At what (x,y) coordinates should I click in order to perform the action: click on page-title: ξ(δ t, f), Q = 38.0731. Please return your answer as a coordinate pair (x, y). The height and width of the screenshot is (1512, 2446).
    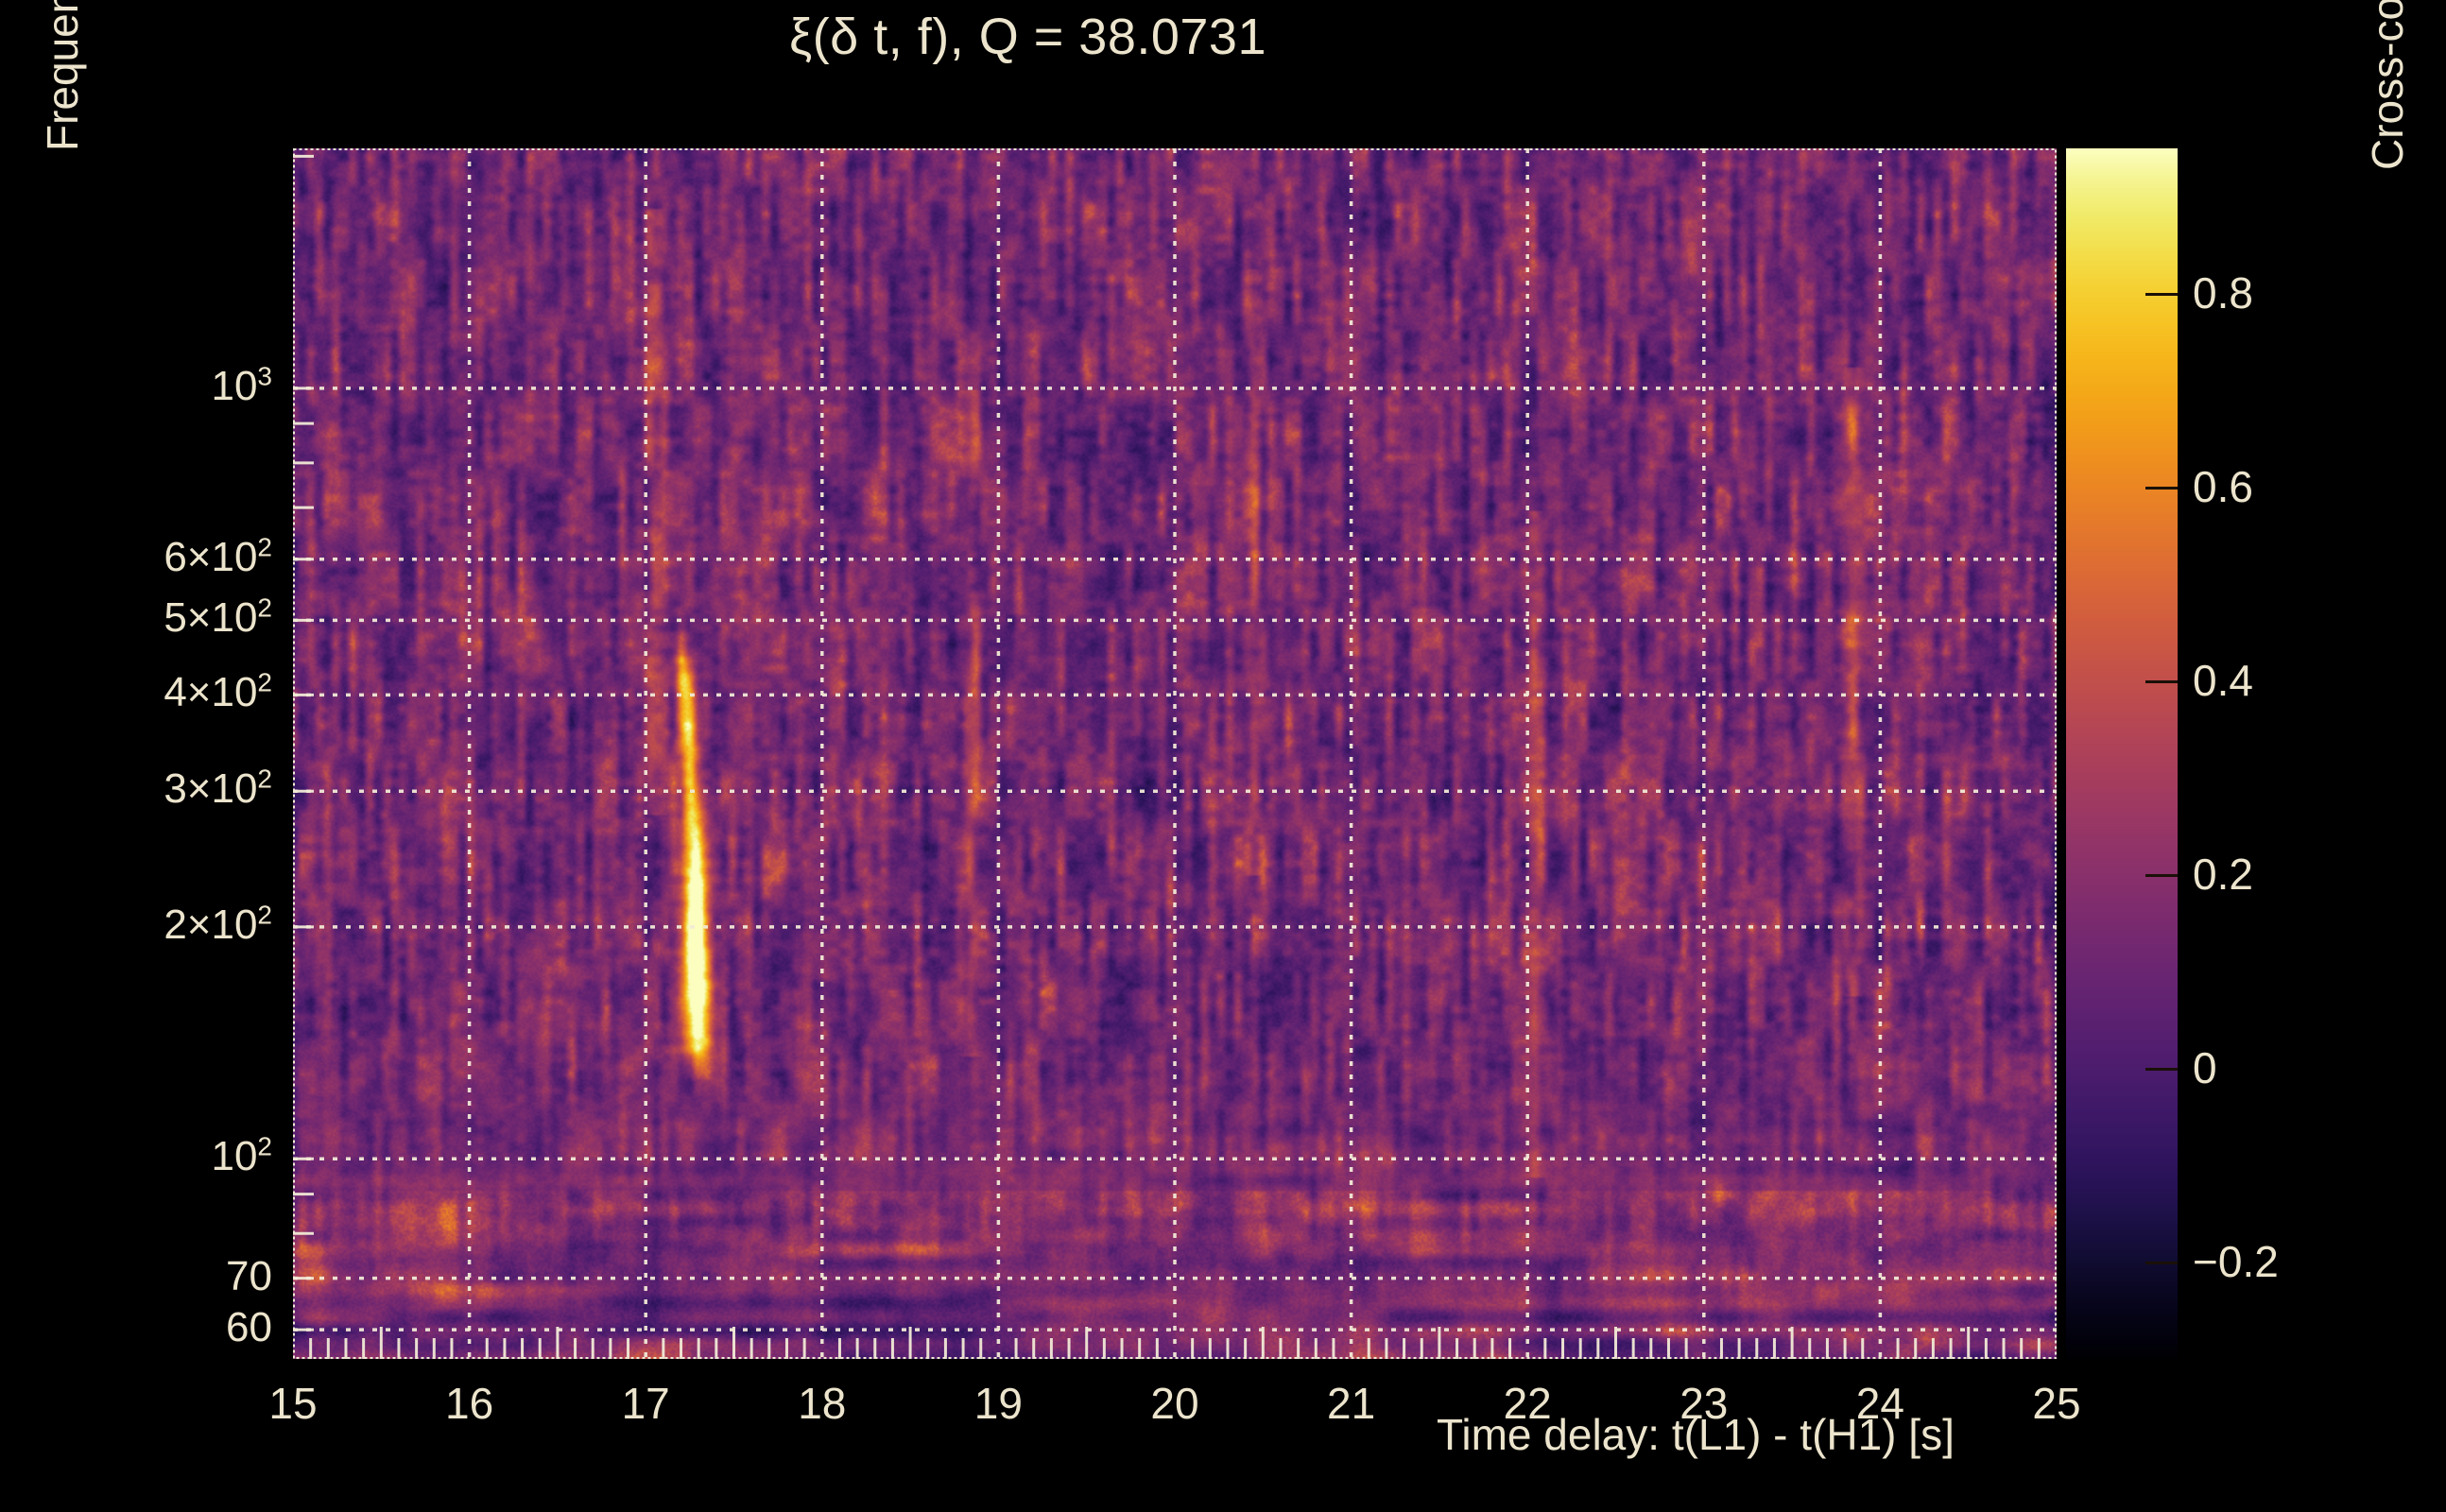
    Looking at the image, I should click on (1027, 37).